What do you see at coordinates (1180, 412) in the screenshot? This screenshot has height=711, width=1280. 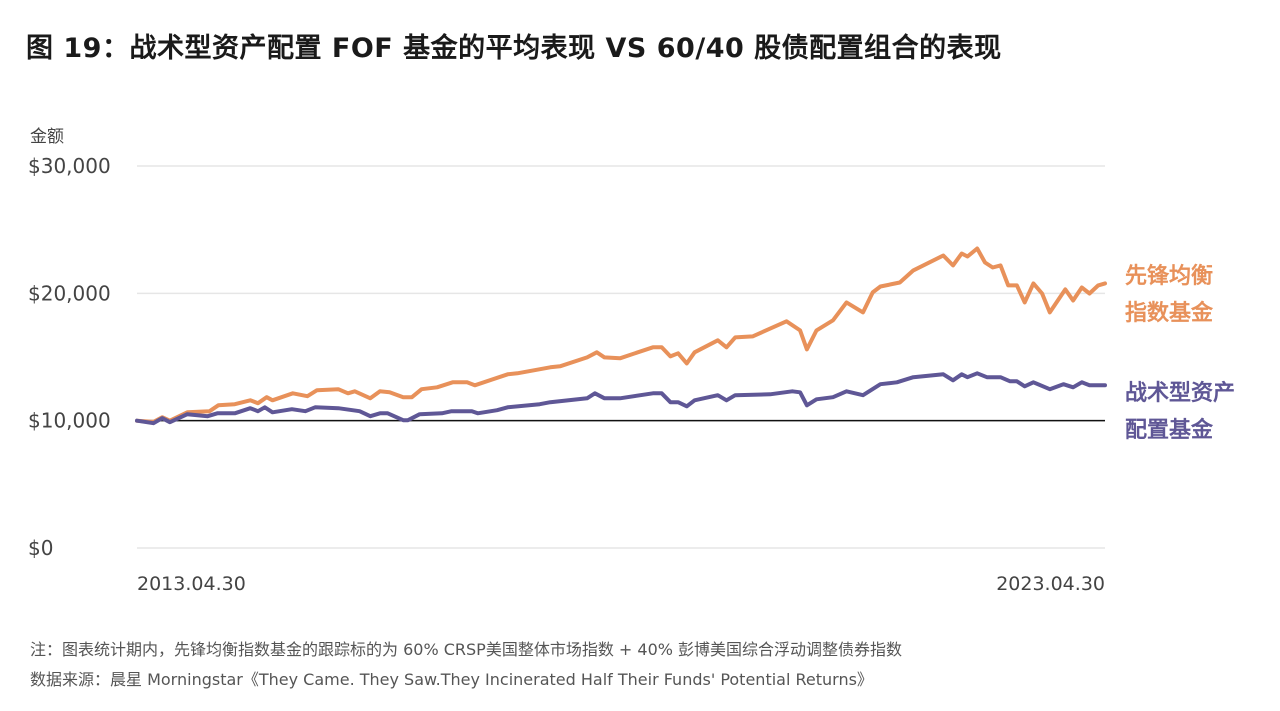 I see `series-label-tactical: 战术型资产 配置基金` at bounding box center [1180, 412].